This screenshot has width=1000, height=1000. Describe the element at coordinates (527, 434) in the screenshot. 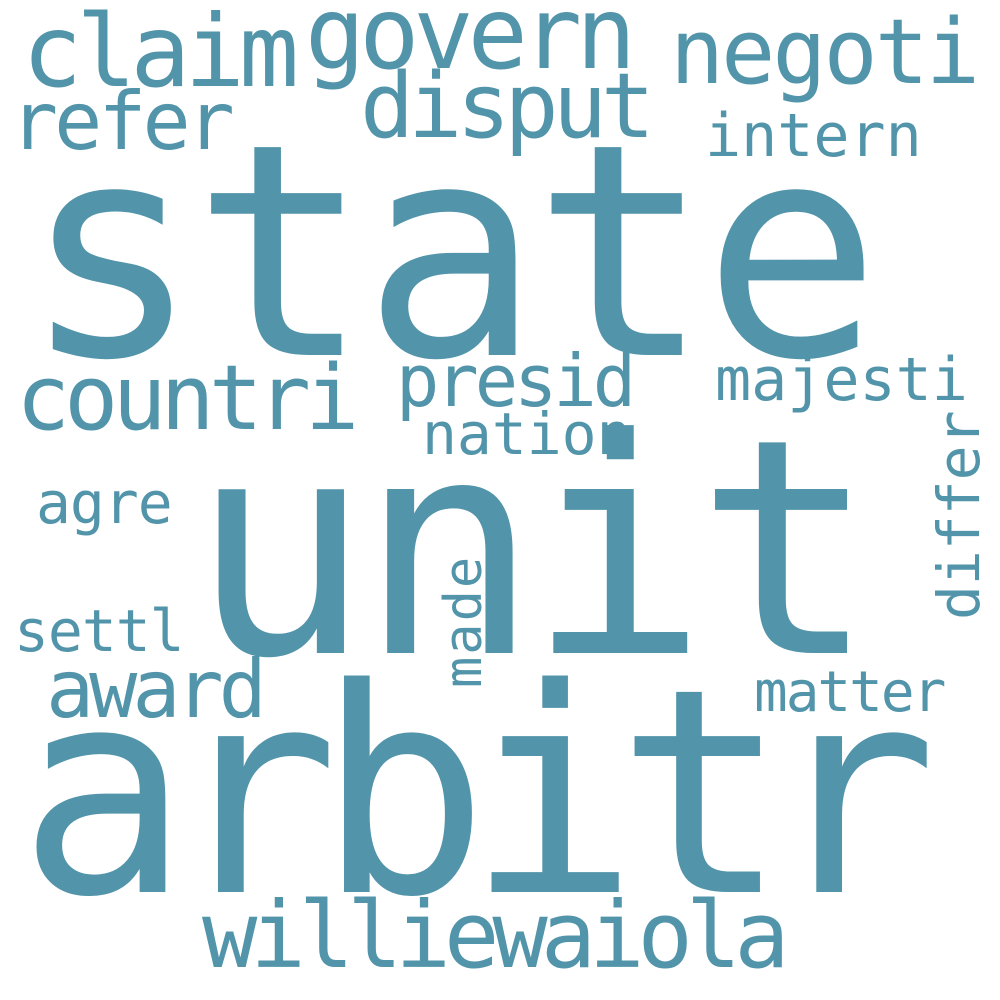

I see `word-nation: nation` at that location.